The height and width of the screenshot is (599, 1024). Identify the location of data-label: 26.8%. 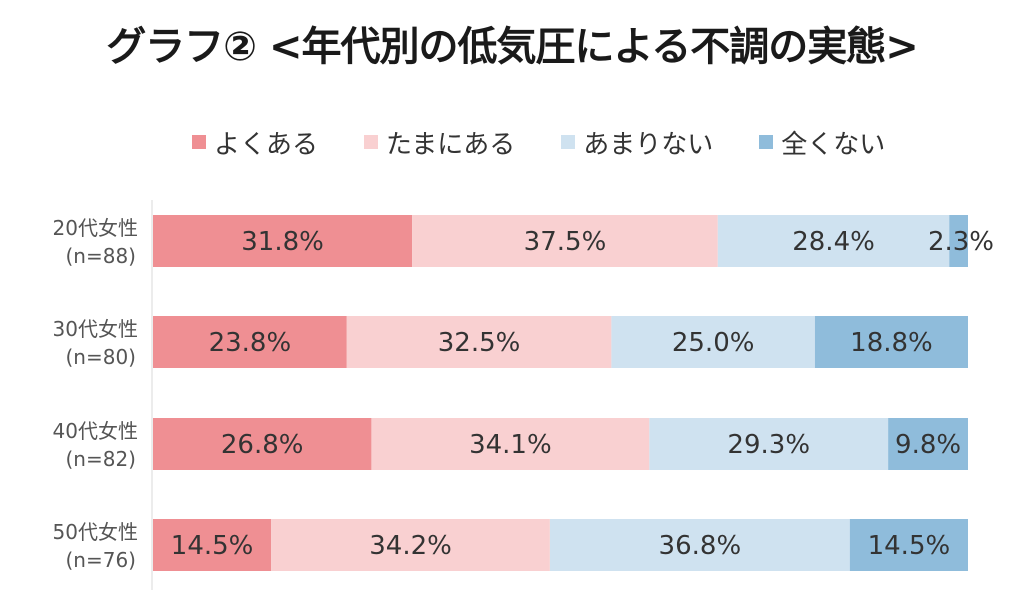
(262, 445).